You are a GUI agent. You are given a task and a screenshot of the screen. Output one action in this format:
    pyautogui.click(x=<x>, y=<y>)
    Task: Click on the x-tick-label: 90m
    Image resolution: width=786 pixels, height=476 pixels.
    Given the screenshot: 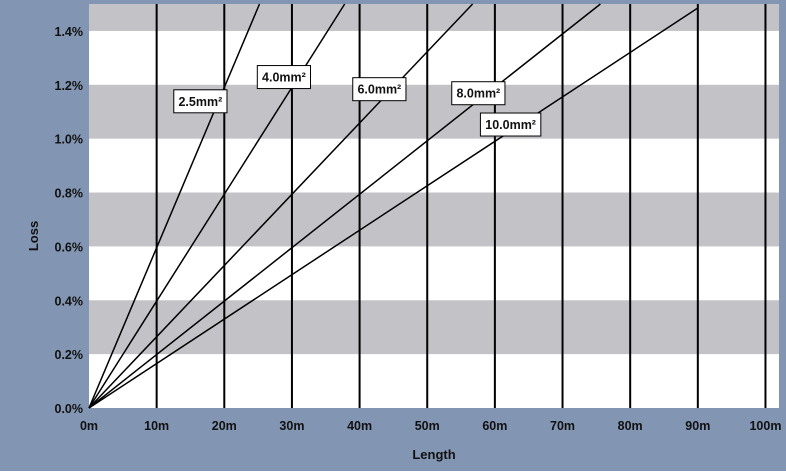 What is the action you would take?
    pyautogui.click(x=697, y=426)
    